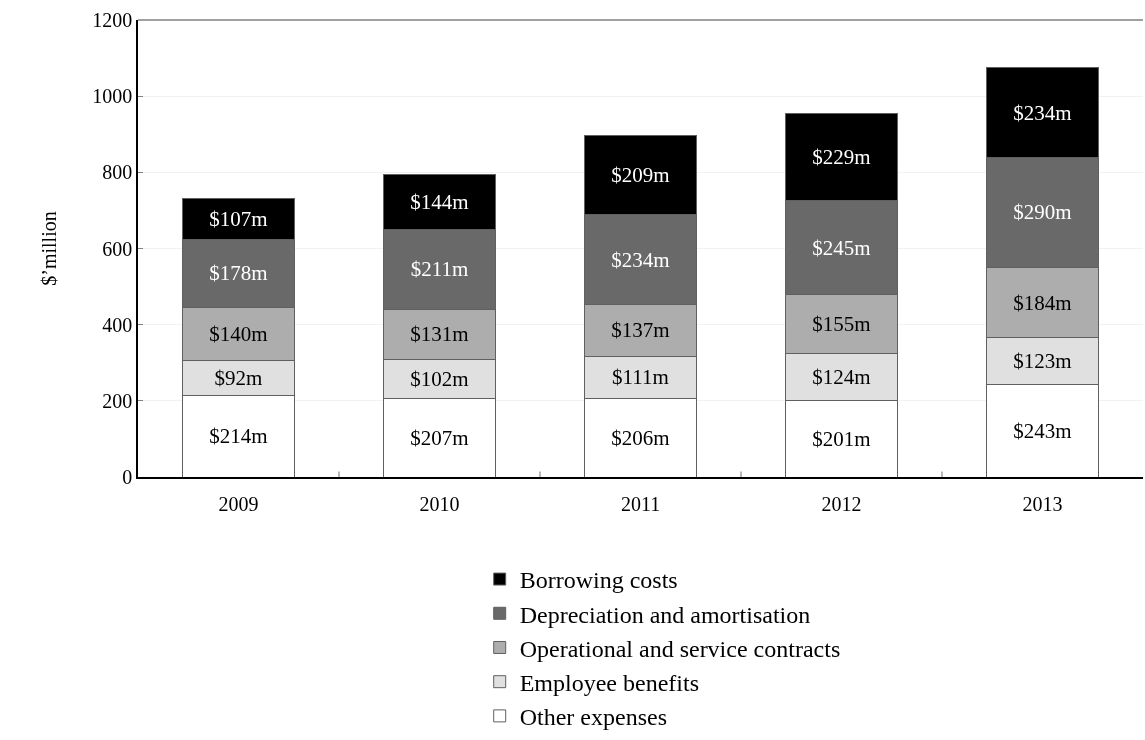 The width and height of the screenshot is (1145, 740). I want to click on data-label: $102m, so click(439, 378).